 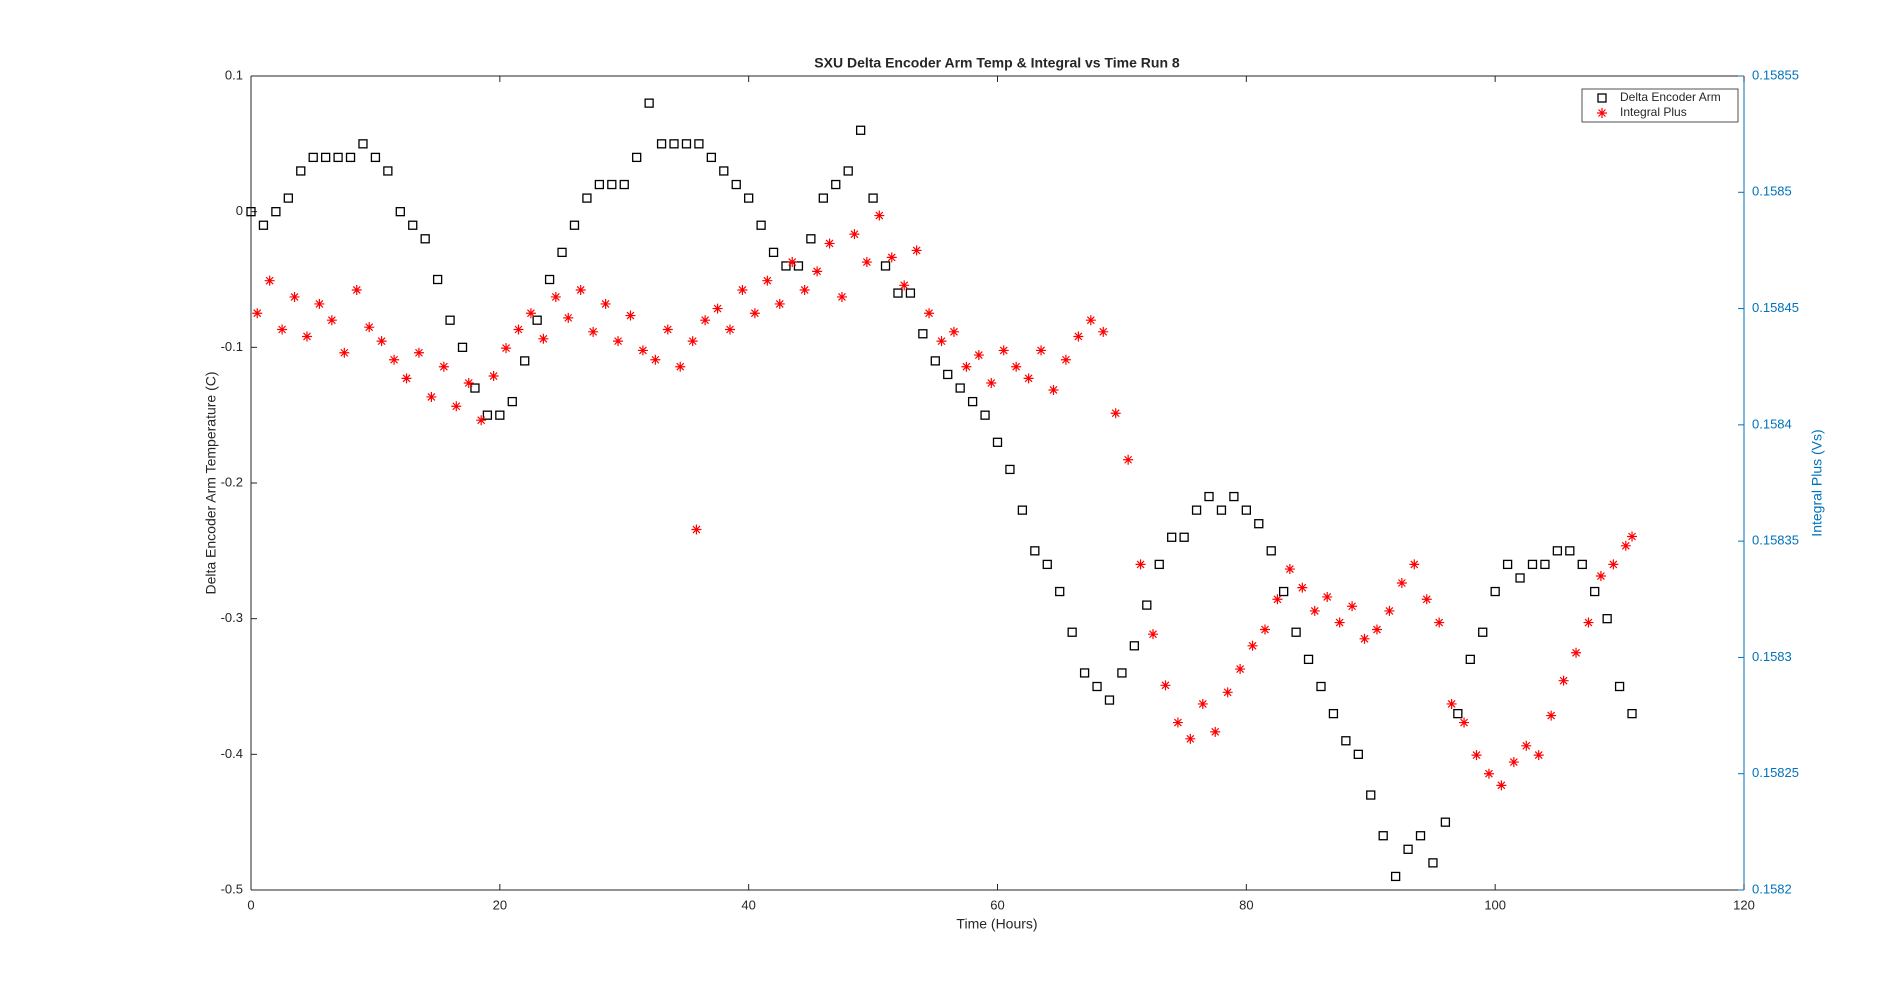 I want to click on y2-tick-label: 0.1583, so click(x=1772, y=656).